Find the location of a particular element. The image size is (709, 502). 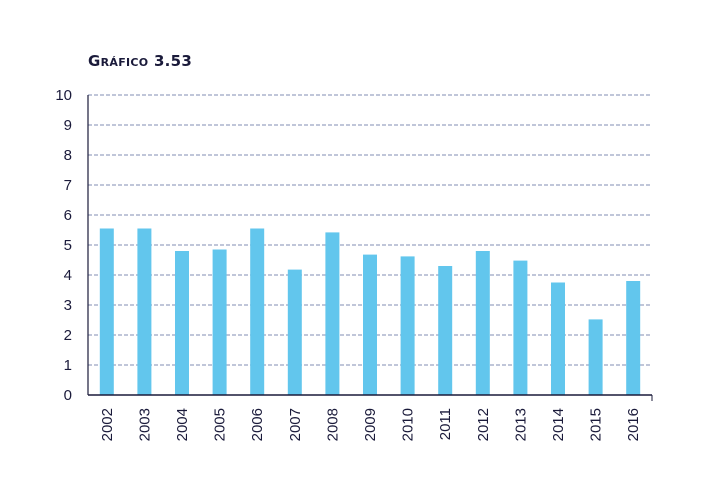

bar-2013 is located at coordinates (520, 327).